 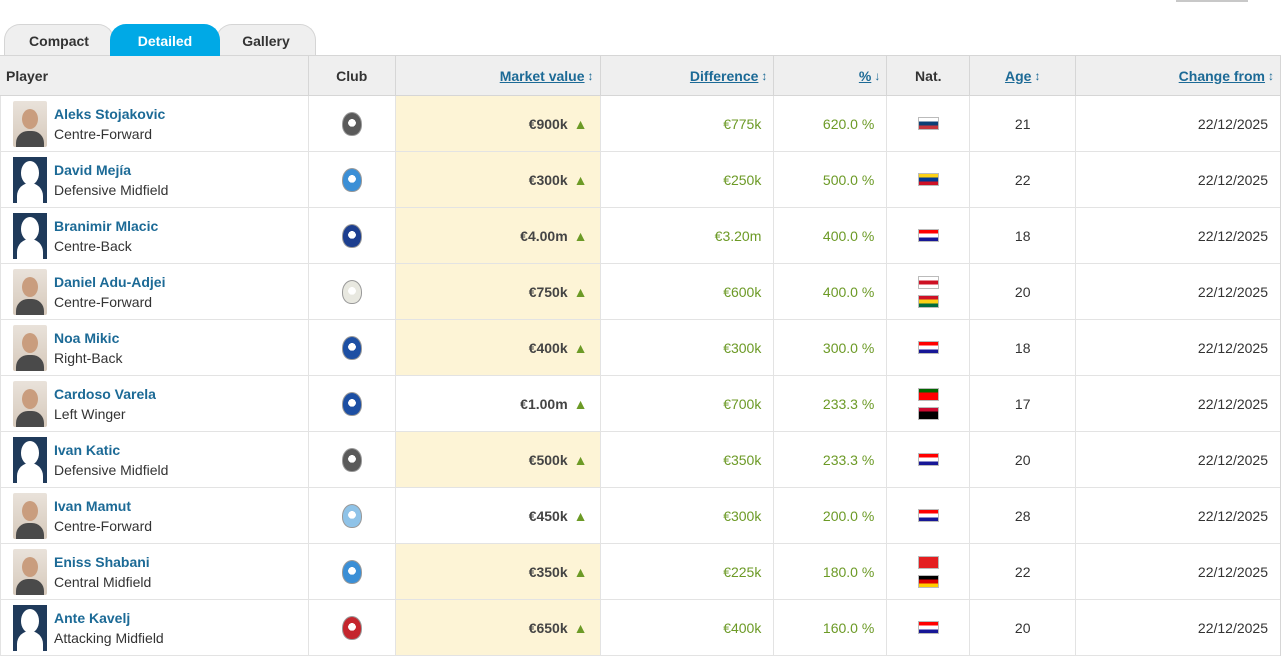 What do you see at coordinates (352, 75) in the screenshot?
I see `header-club-label: Club` at bounding box center [352, 75].